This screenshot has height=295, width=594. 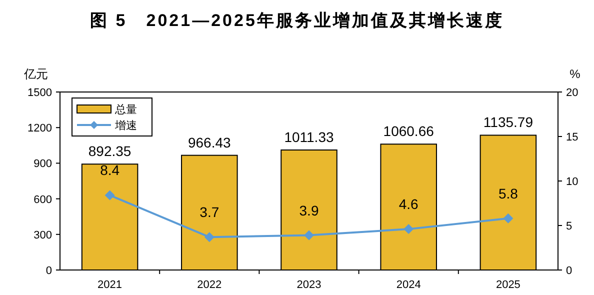 I want to click on y-tick-label: 0, so click(x=49, y=271).